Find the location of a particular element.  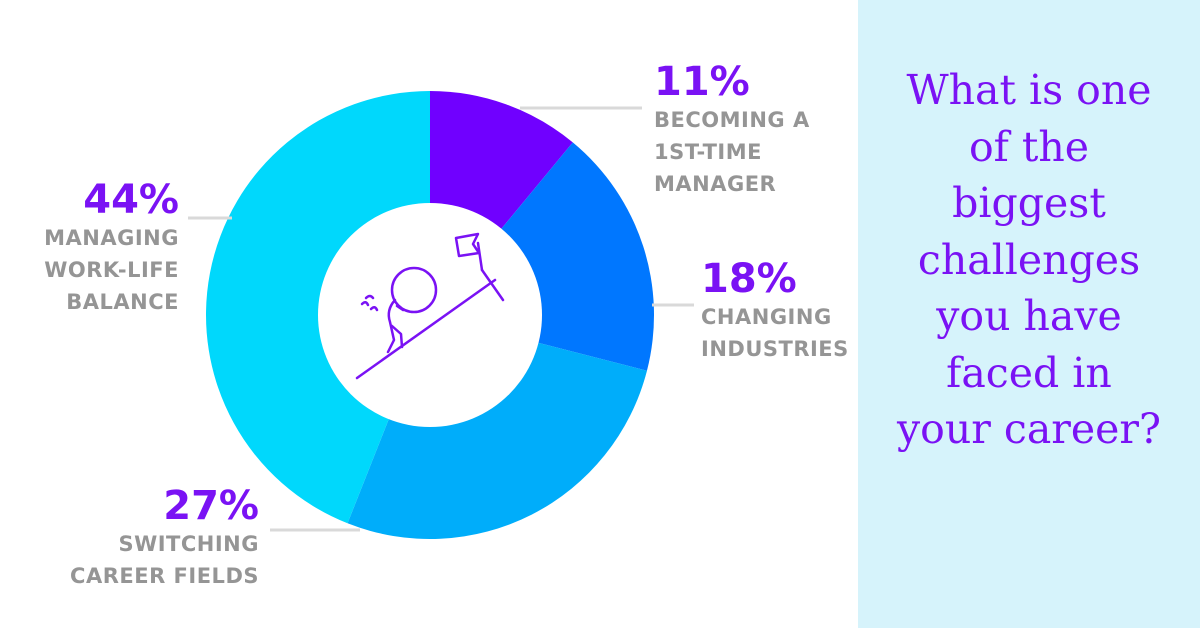

label-switching-career: 27% SWITCHING CAREER FIELDS is located at coordinates (164, 538).